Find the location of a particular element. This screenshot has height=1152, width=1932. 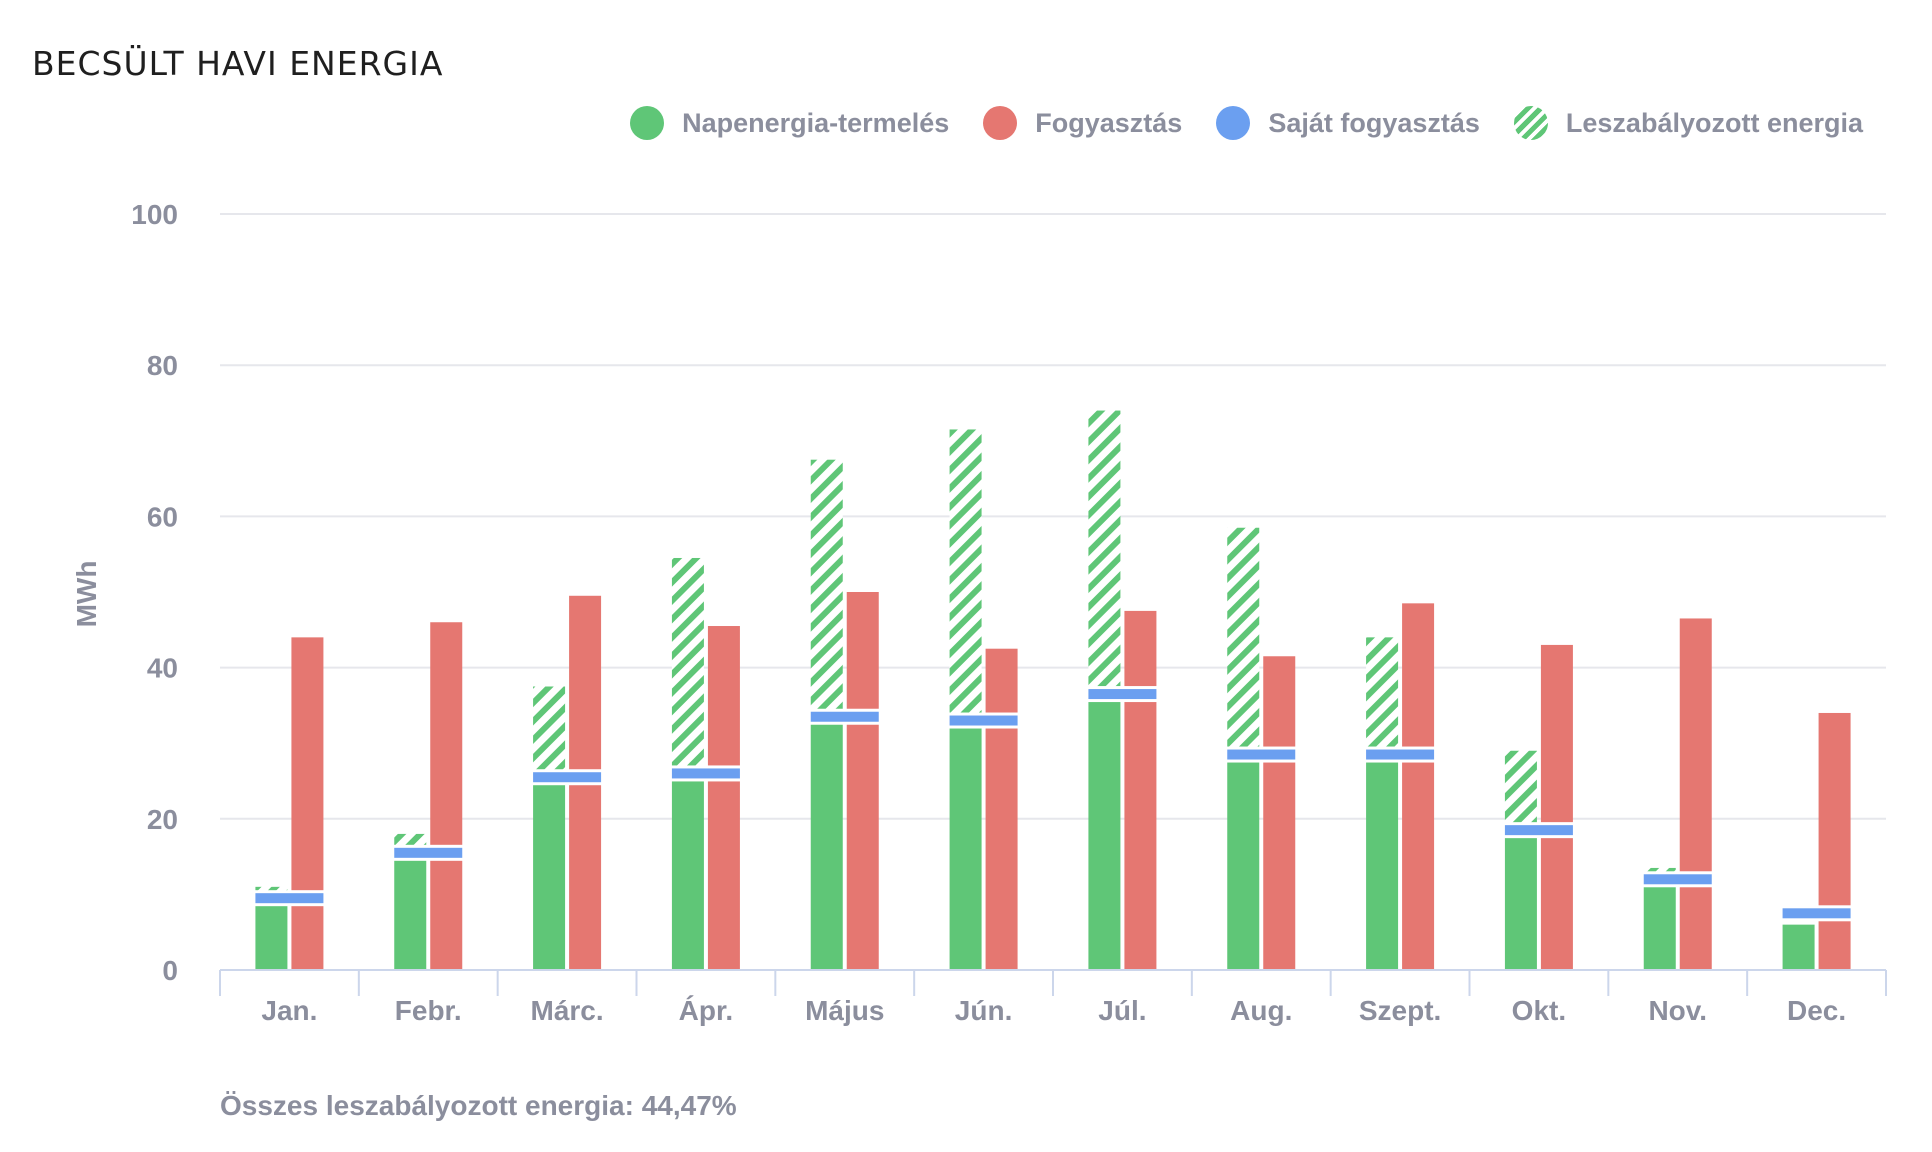

y-tick-label: 20 is located at coordinates (162, 819).